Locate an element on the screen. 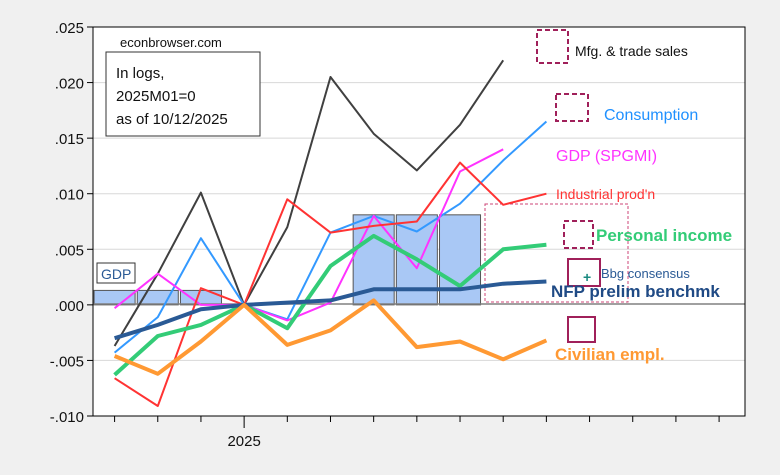 The width and height of the screenshot is (780, 475). note-line-3: as of 10/12/2025 is located at coordinates (172, 119).